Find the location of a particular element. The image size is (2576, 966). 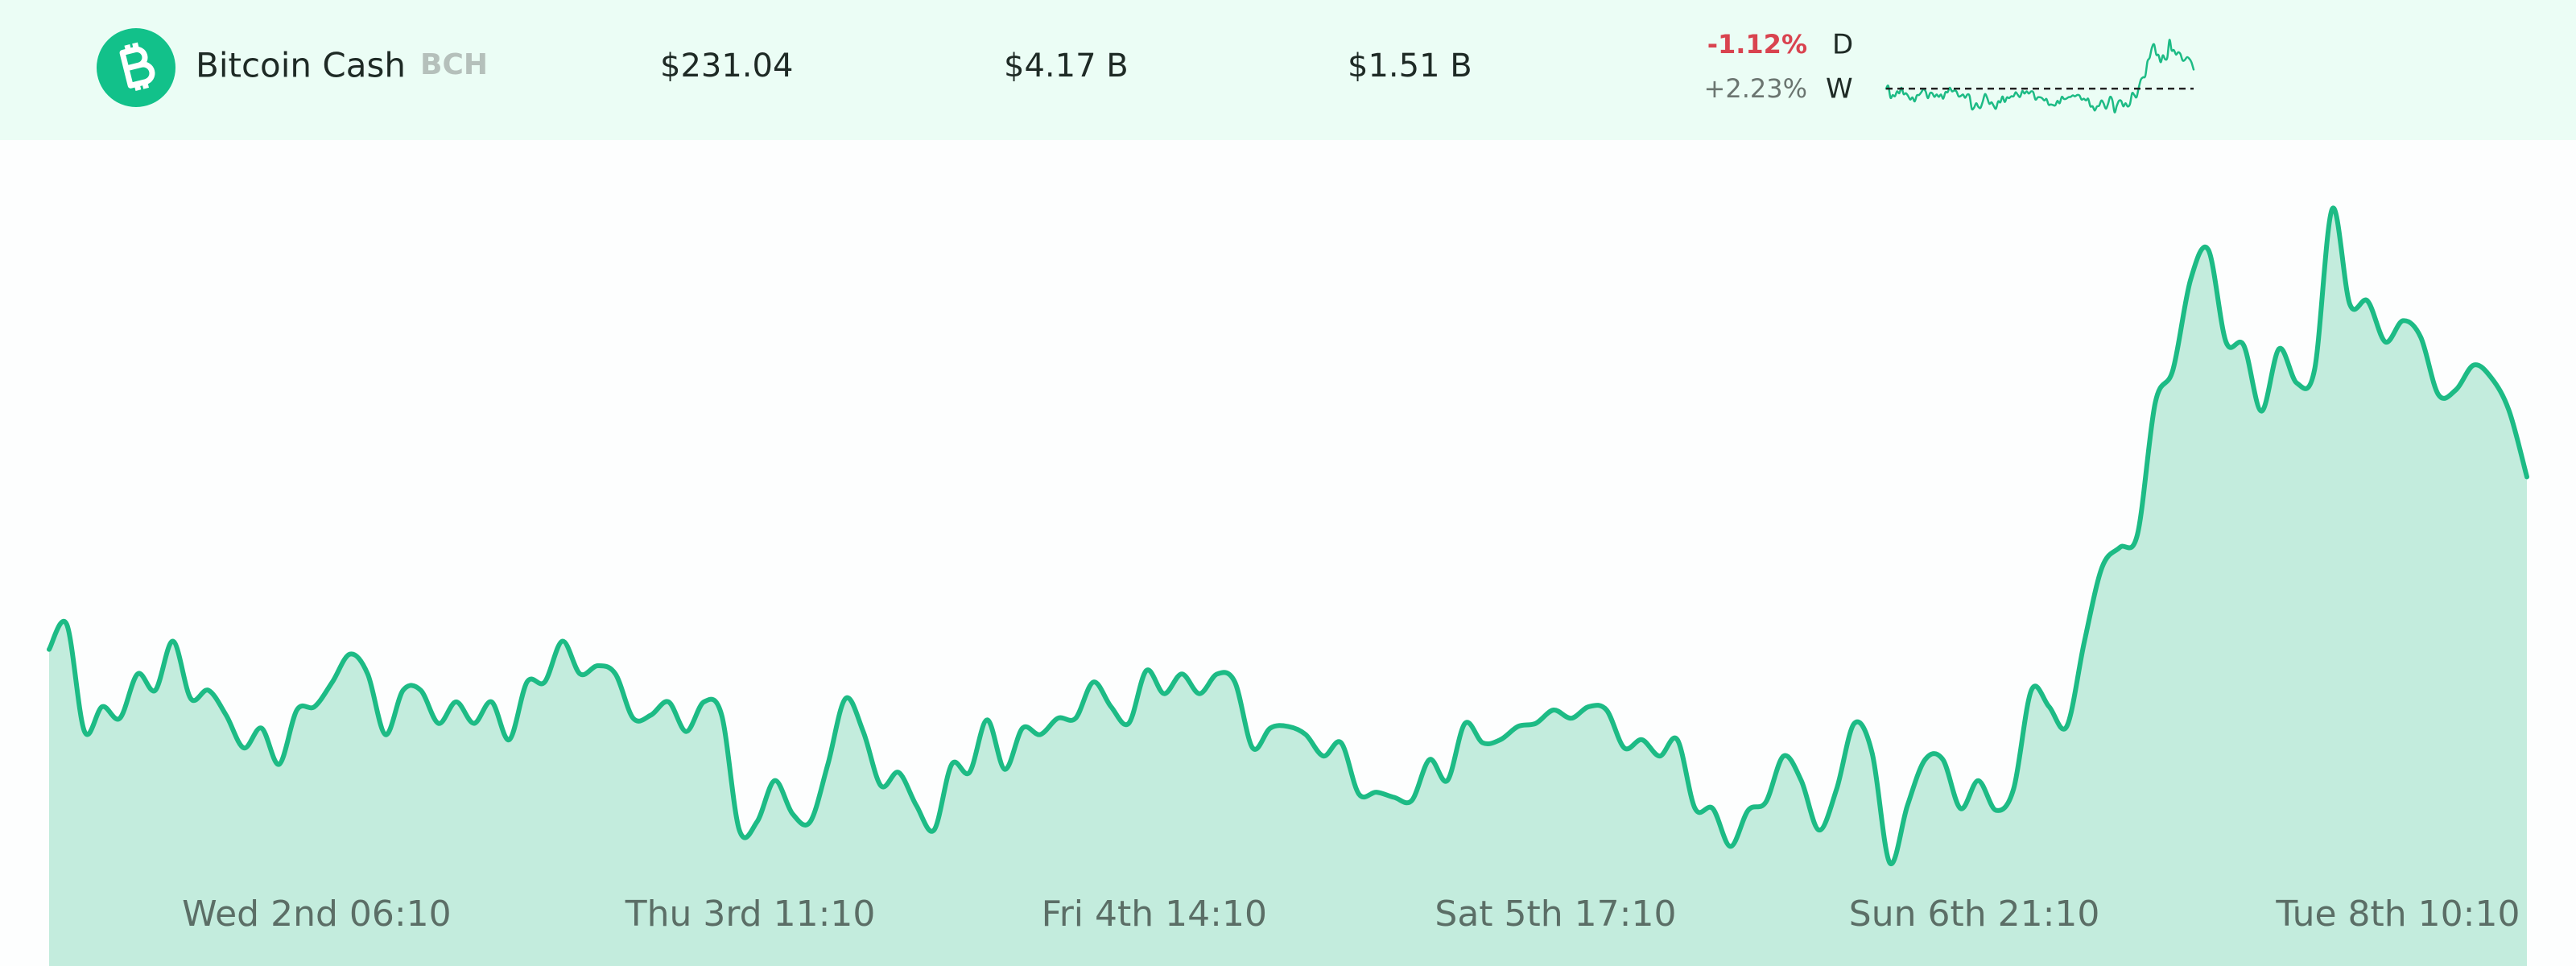

x-tick-label: Sat 5th 17:10 is located at coordinates (1555, 914).